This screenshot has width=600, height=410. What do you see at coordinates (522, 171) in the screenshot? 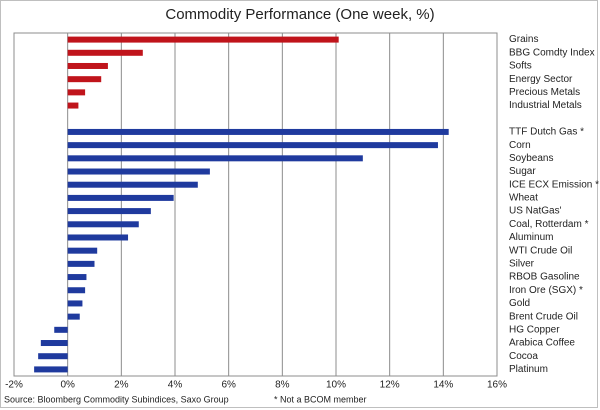
I see `y-tick-label: Sugar` at bounding box center [522, 171].